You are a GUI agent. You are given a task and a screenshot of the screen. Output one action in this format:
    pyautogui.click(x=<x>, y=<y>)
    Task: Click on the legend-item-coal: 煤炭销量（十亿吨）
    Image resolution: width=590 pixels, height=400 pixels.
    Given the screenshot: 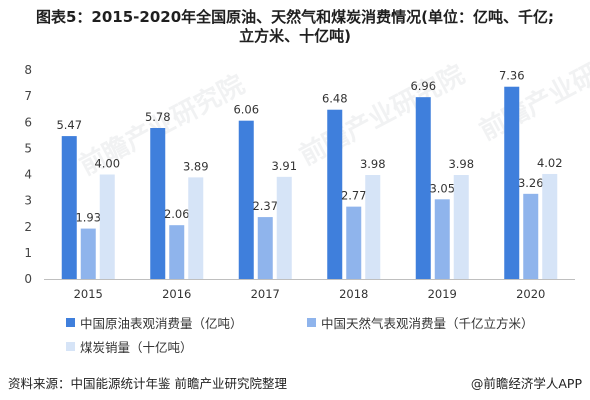 What is the action you would take?
    pyautogui.click(x=129, y=346)
    